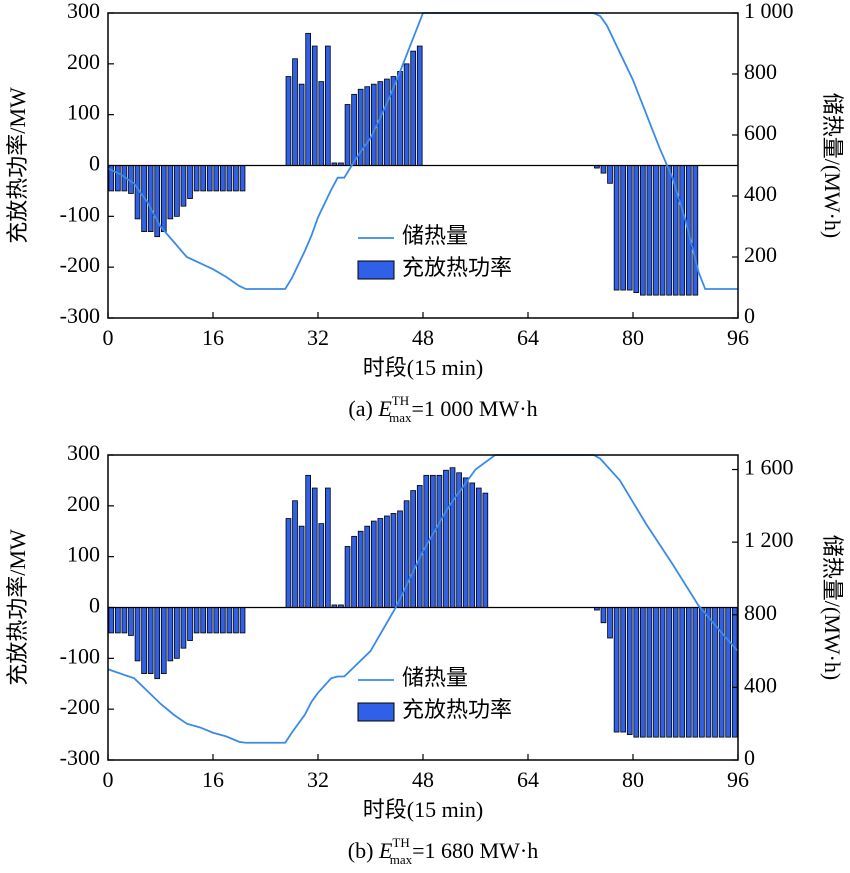 Image resolution: width=850 pixels, height=873 pixels. I want to click on y-tick-label: -300, so click(80, 315).